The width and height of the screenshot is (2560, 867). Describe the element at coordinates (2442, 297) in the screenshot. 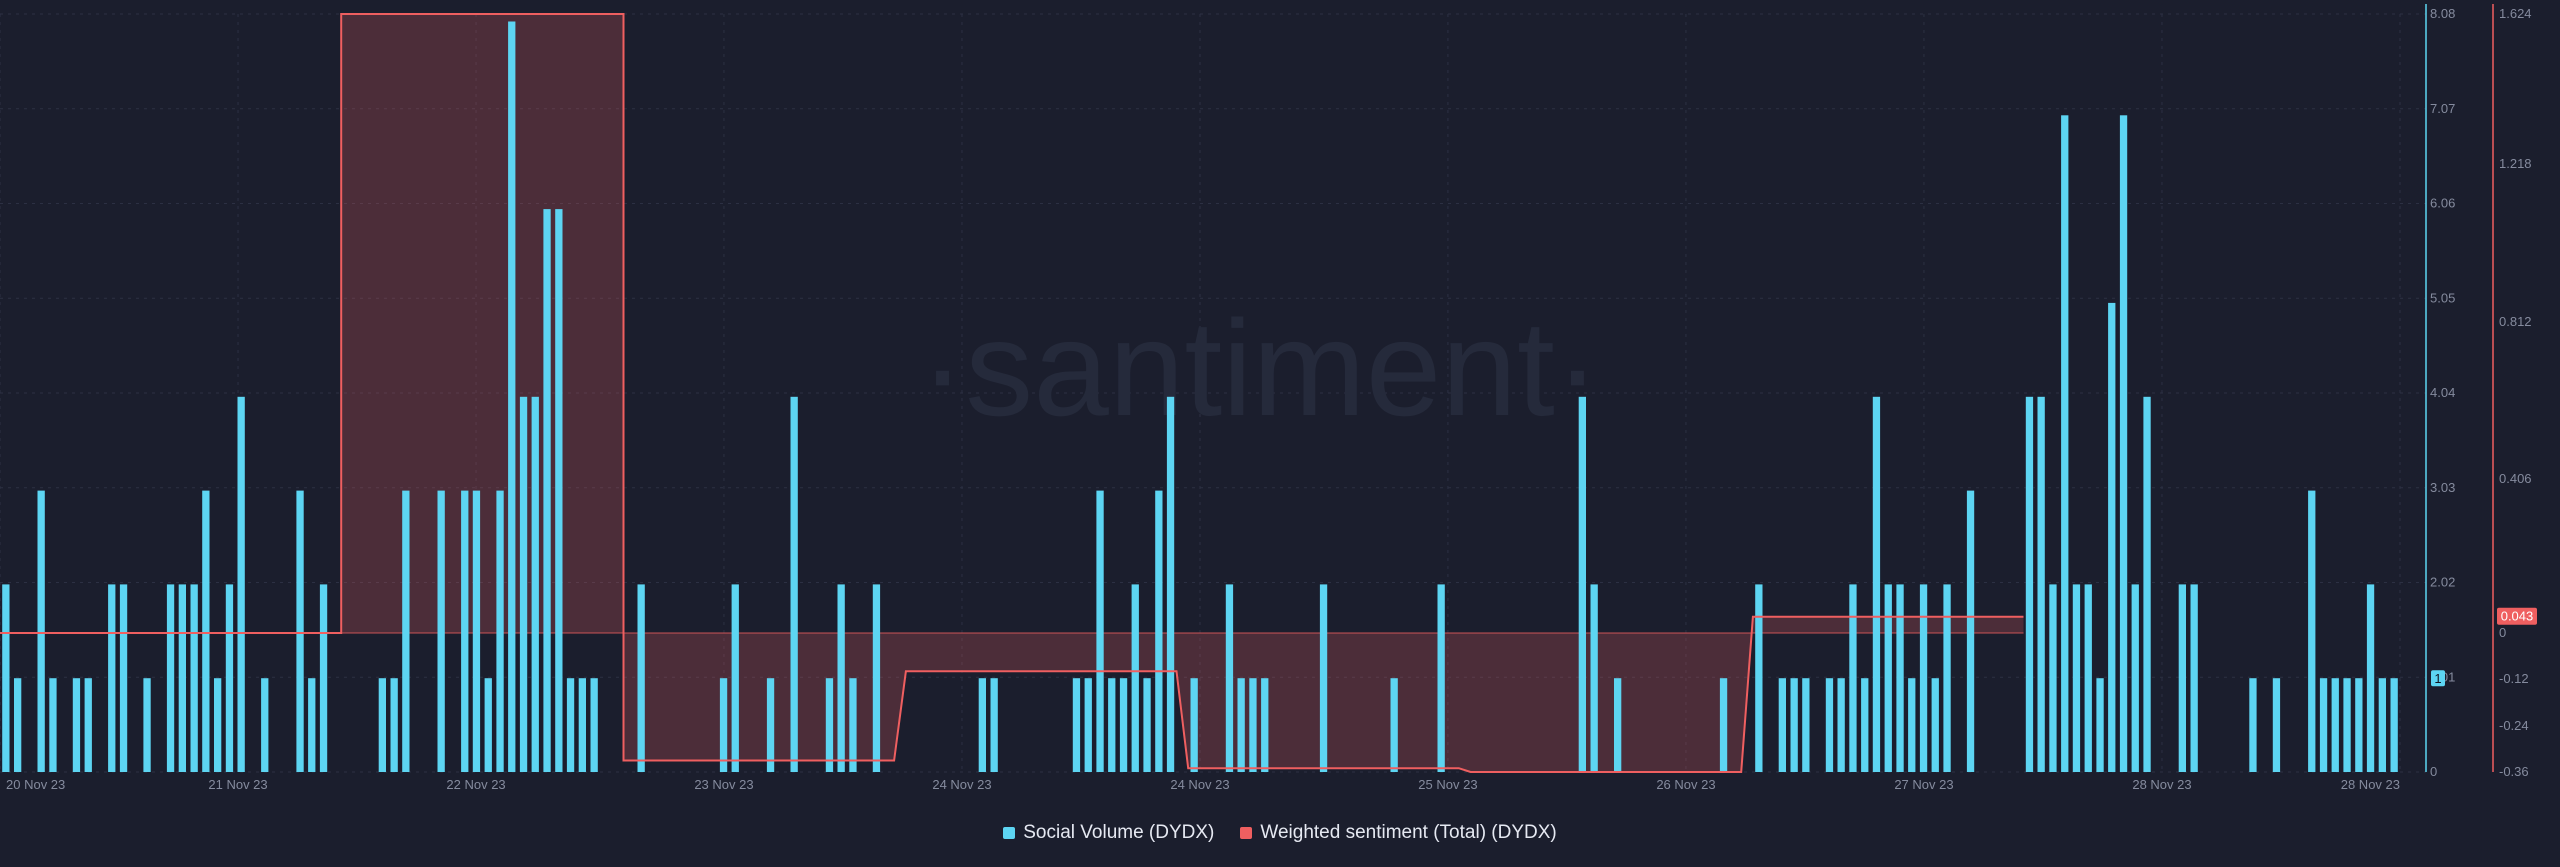

I see `volume-axis-tick: 5.05` at that location.